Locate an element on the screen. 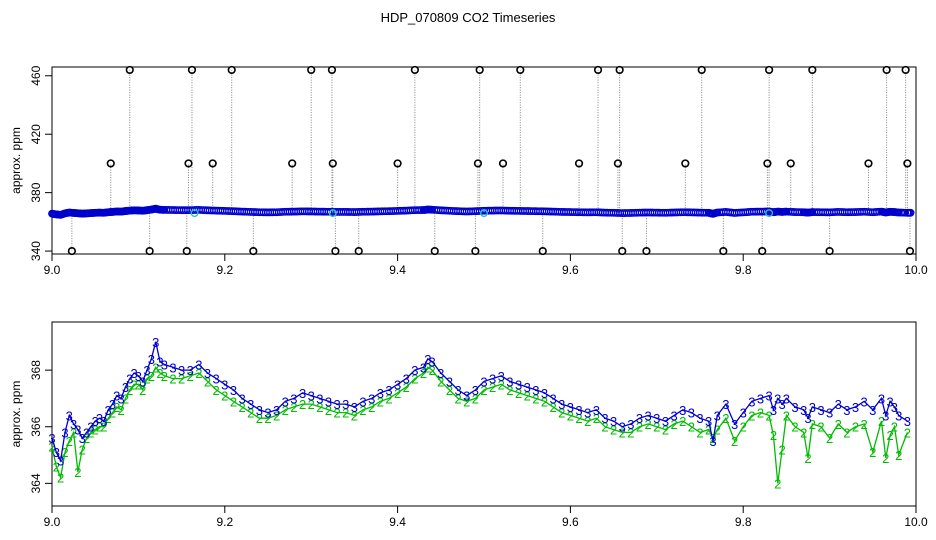 Image resolution: width=936 pixels, height=540 pixels. y-tick-label-top: 340 is located at coordinates (36, 251).